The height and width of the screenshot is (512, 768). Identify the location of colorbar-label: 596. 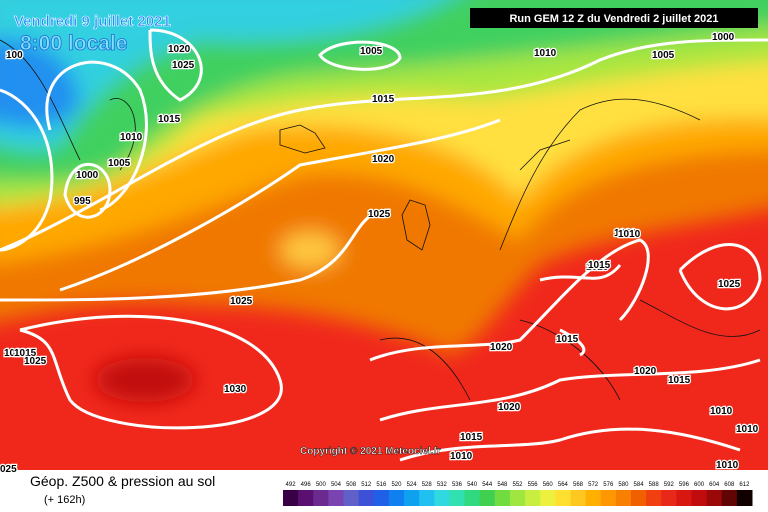
(684, 485).